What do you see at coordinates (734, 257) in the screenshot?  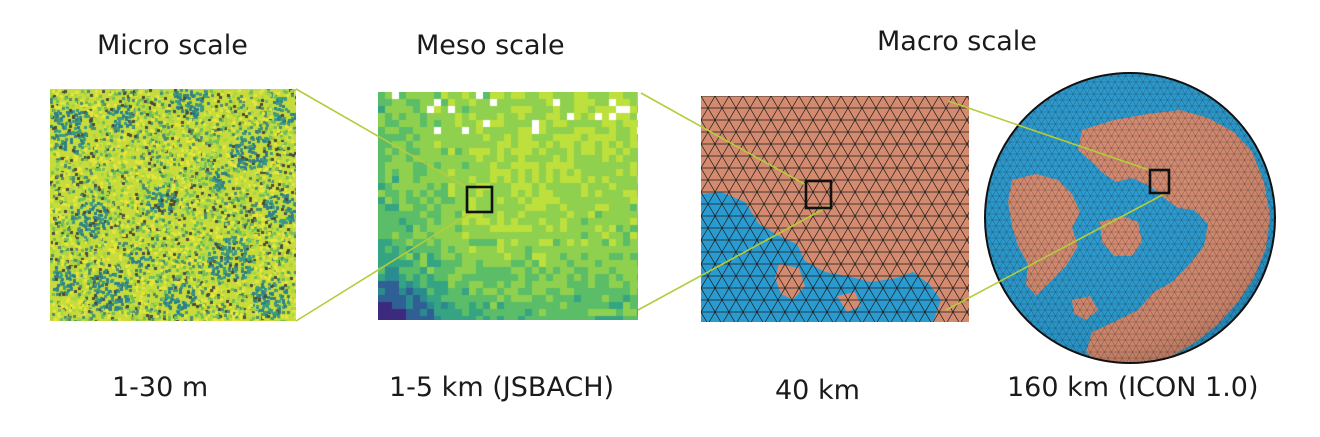 I see `connector-meso-macro-bottom` at bounding box center [734, 257].